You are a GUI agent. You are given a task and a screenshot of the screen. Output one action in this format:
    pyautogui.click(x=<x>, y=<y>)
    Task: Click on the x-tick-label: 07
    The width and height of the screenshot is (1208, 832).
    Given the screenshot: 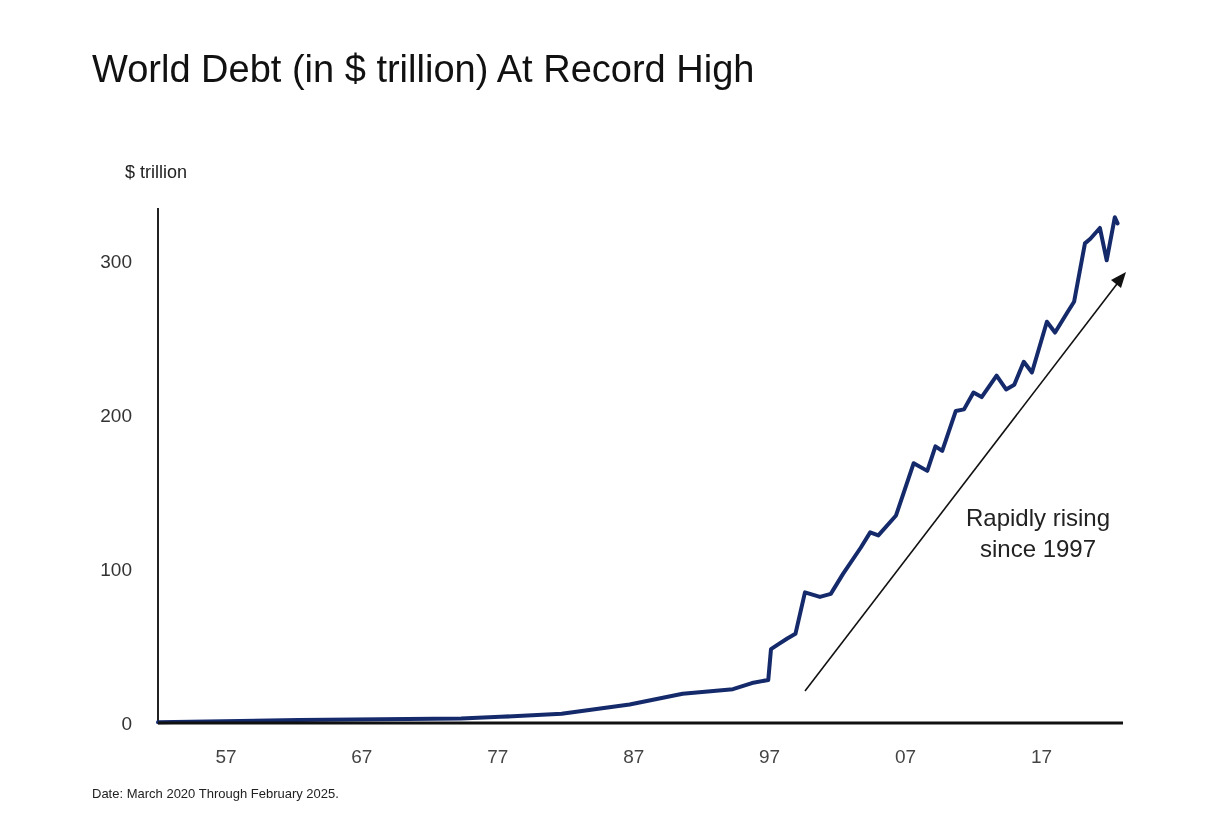 What is the action you would take?
    pyautogui.click(x=905, y=756)
    